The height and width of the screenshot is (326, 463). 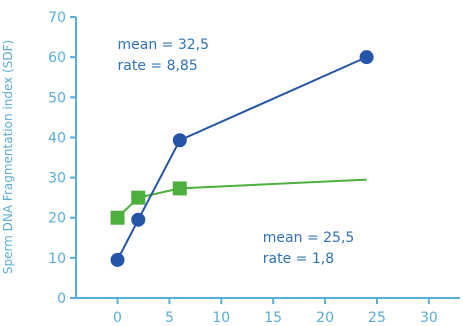 What do you see at coordinates (8, 157) in the screenshot?
I see `y-axis-title: Sperm DNA Fragmentation index (SDF)` at bounding box center [8, 157].